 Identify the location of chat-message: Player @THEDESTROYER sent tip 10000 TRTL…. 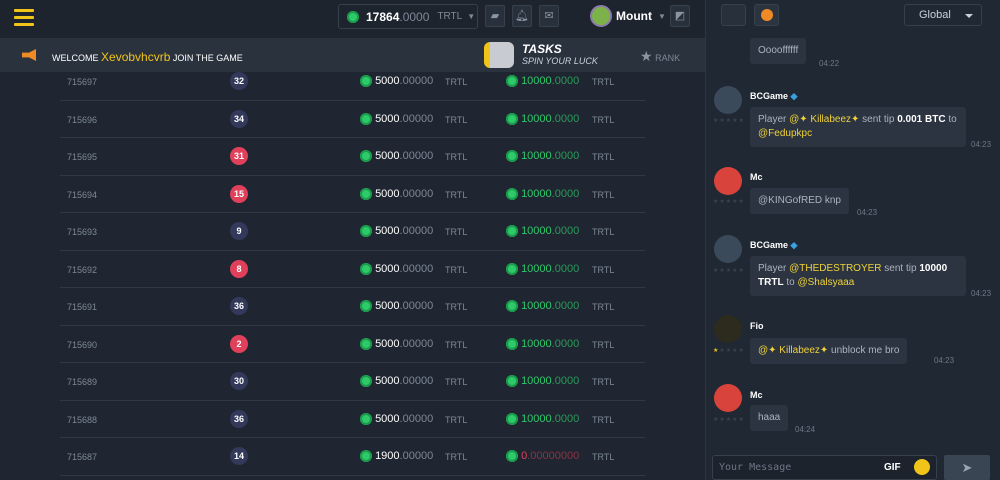
(858, 276).